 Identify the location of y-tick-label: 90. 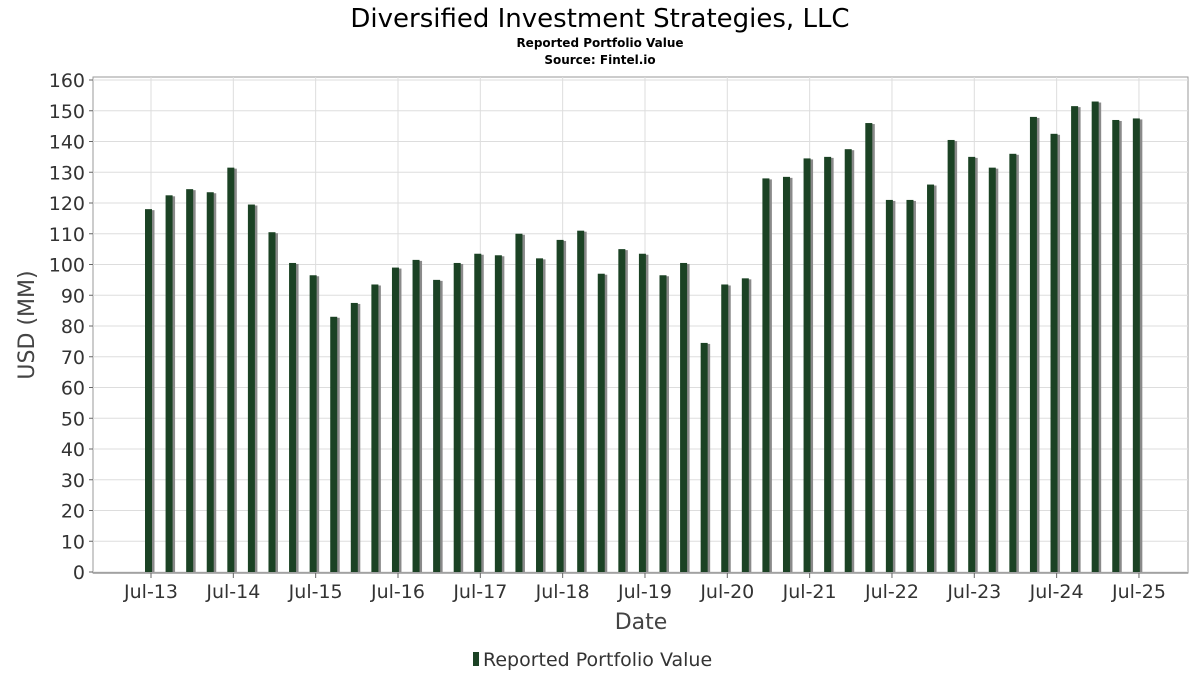
(73, 296).